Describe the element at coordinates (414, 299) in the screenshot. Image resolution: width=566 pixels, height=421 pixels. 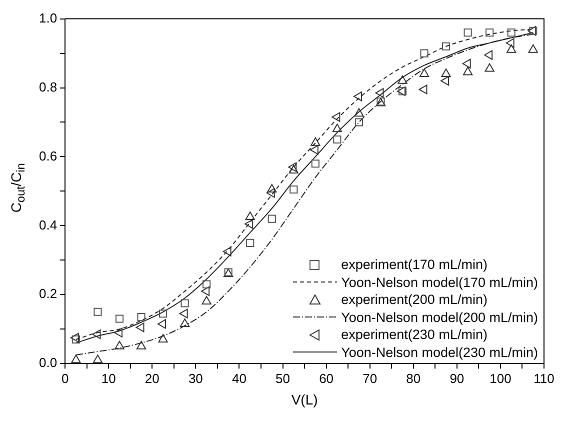
I see `legend-label: experiment(200 mL/min)` at that location.